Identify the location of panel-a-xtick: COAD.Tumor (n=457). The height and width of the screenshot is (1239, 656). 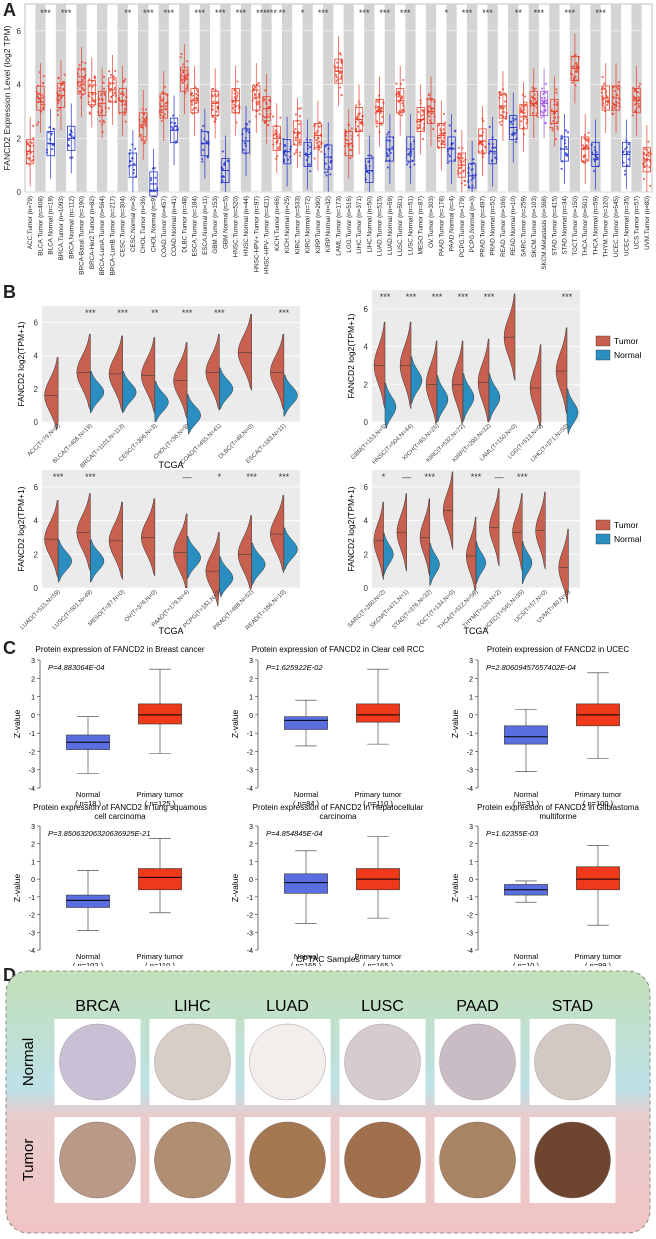
(164, 227).